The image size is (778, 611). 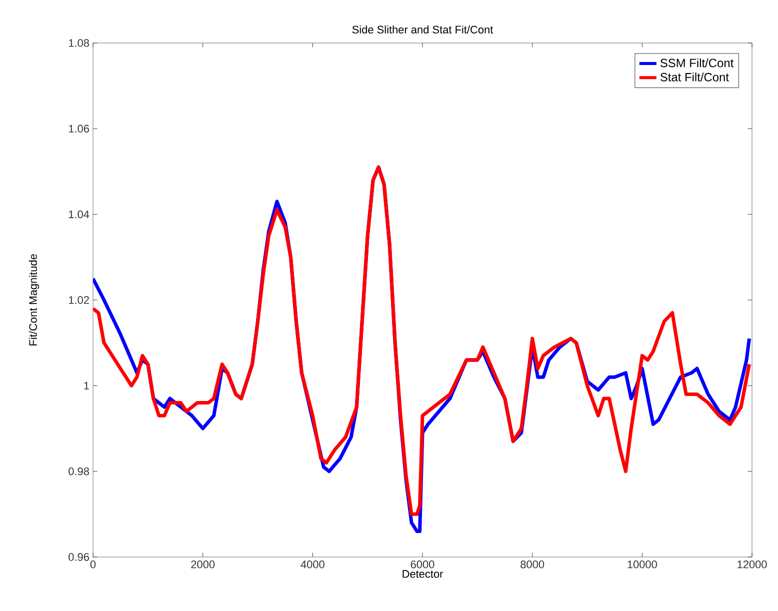 What do you see at coordinates (694, 77) in the screenshot?
I see `legend-label: Stat Filt/Cont` at bounding box center [694, 77].